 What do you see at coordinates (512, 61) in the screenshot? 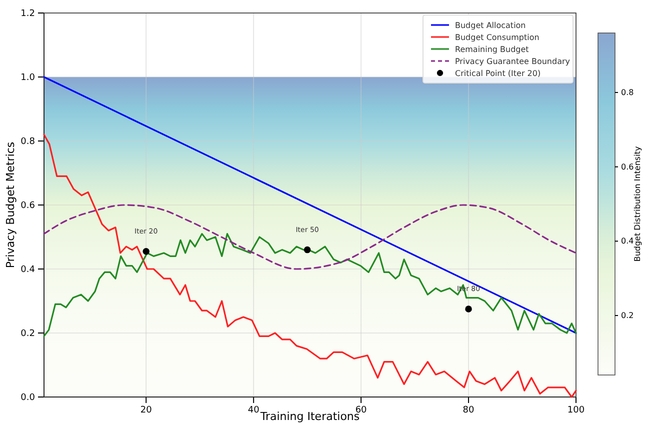
I see `legend-label: Privacy Guarantee Boundary` at bounding box center [512, 61].